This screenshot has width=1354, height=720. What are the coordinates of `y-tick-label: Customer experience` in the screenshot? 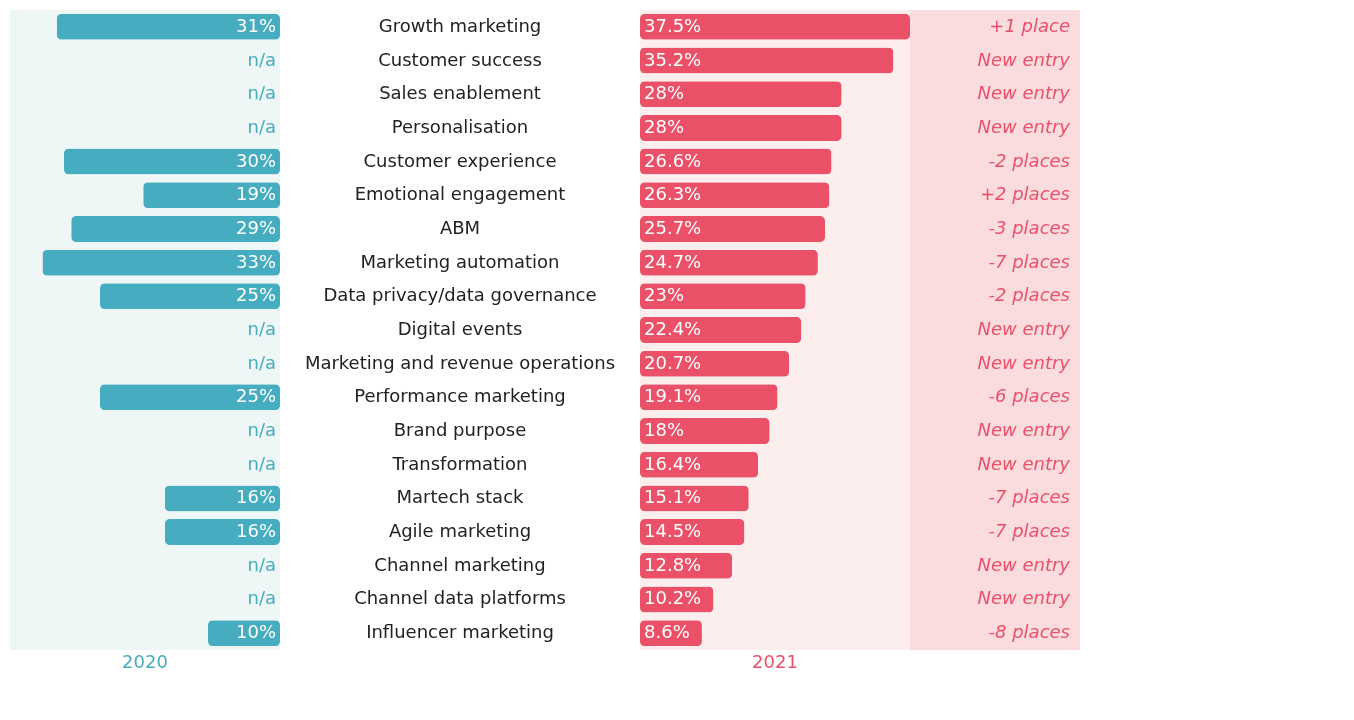 It's located at (460, 160).